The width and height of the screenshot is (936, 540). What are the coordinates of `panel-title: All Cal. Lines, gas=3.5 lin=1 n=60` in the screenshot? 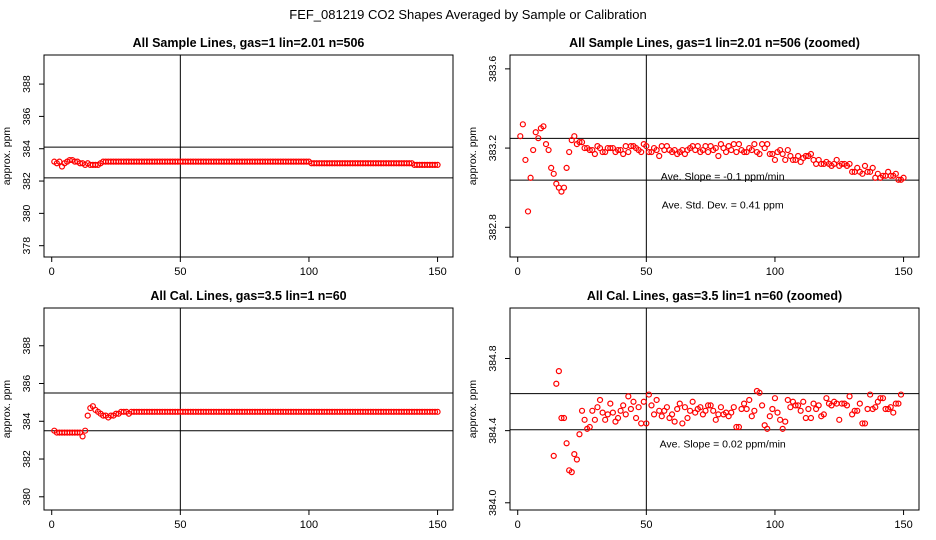 It's located at (248, 296).